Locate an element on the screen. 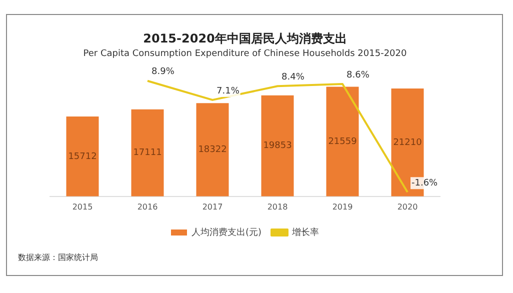 The height and width of the screenshot is (293, 513). chart-title: 2015-2020年中国居民人均消费支出 is located at coordinates (245, 38).